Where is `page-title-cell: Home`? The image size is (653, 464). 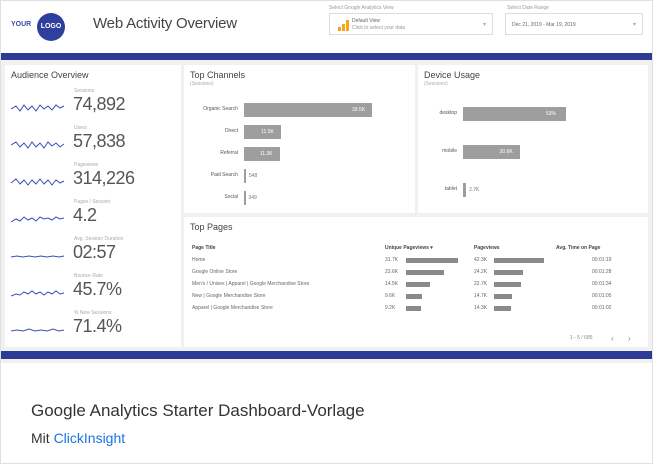
page-title-cell: Home is located at coordinates (199, 260).